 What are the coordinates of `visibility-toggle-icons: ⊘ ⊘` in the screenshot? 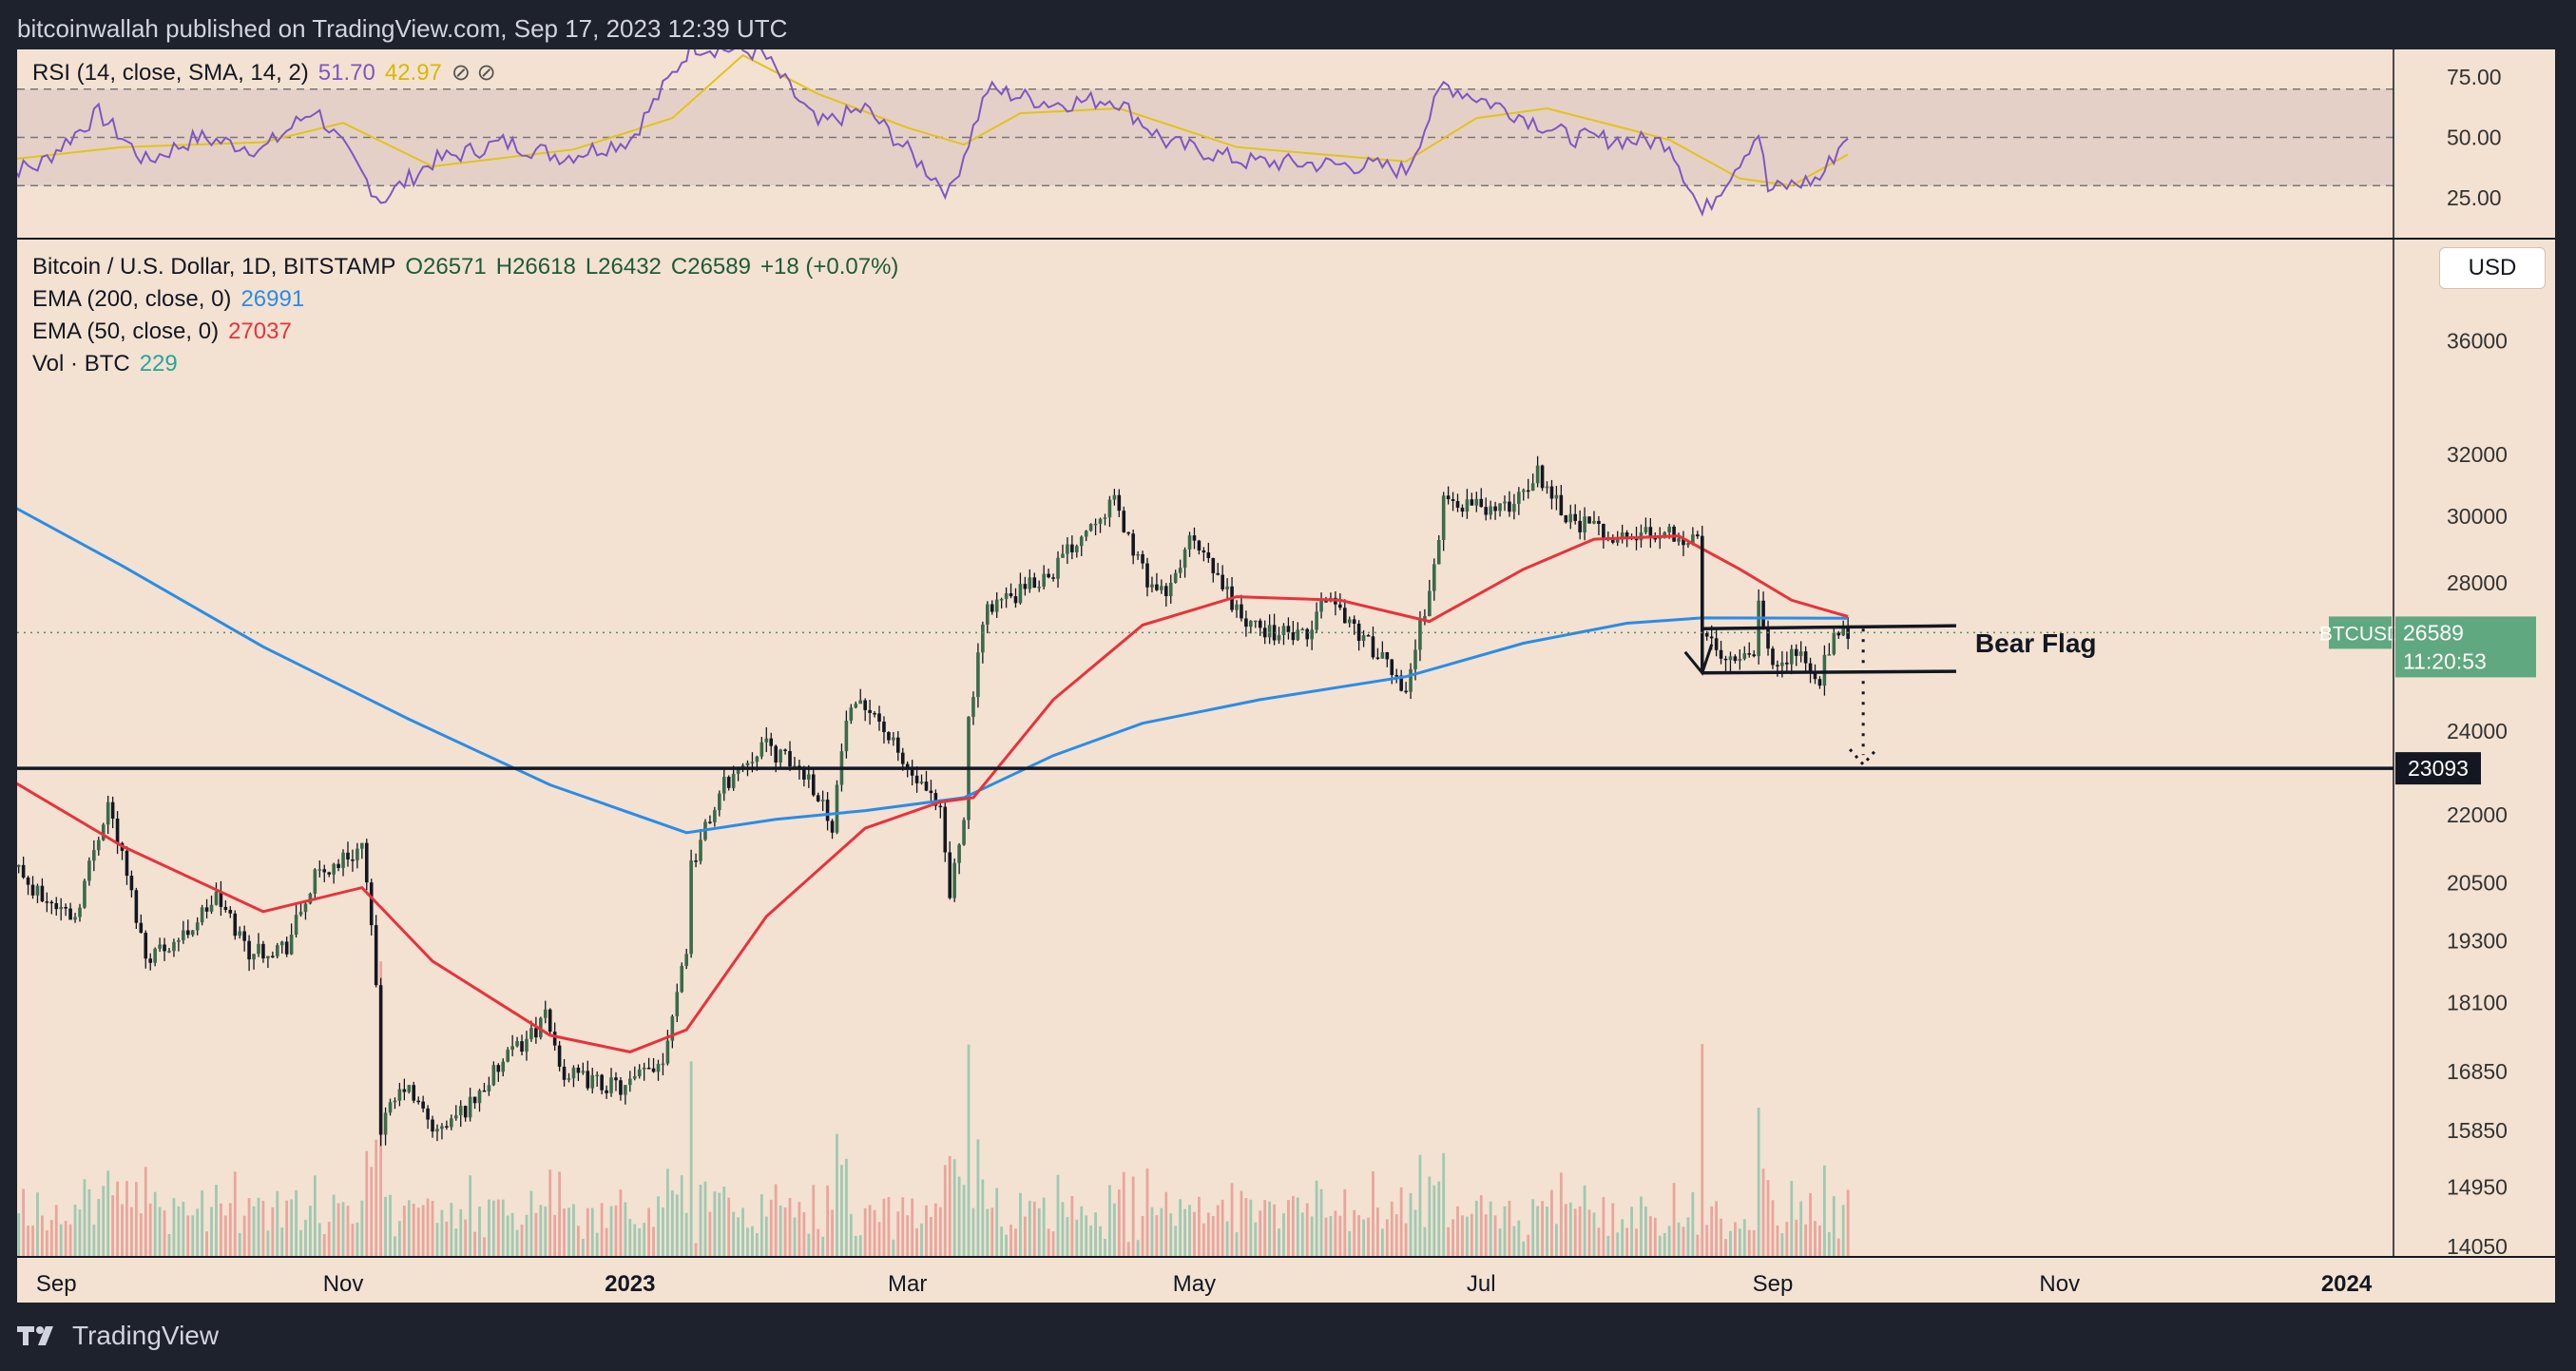 It's located at (473, 73).